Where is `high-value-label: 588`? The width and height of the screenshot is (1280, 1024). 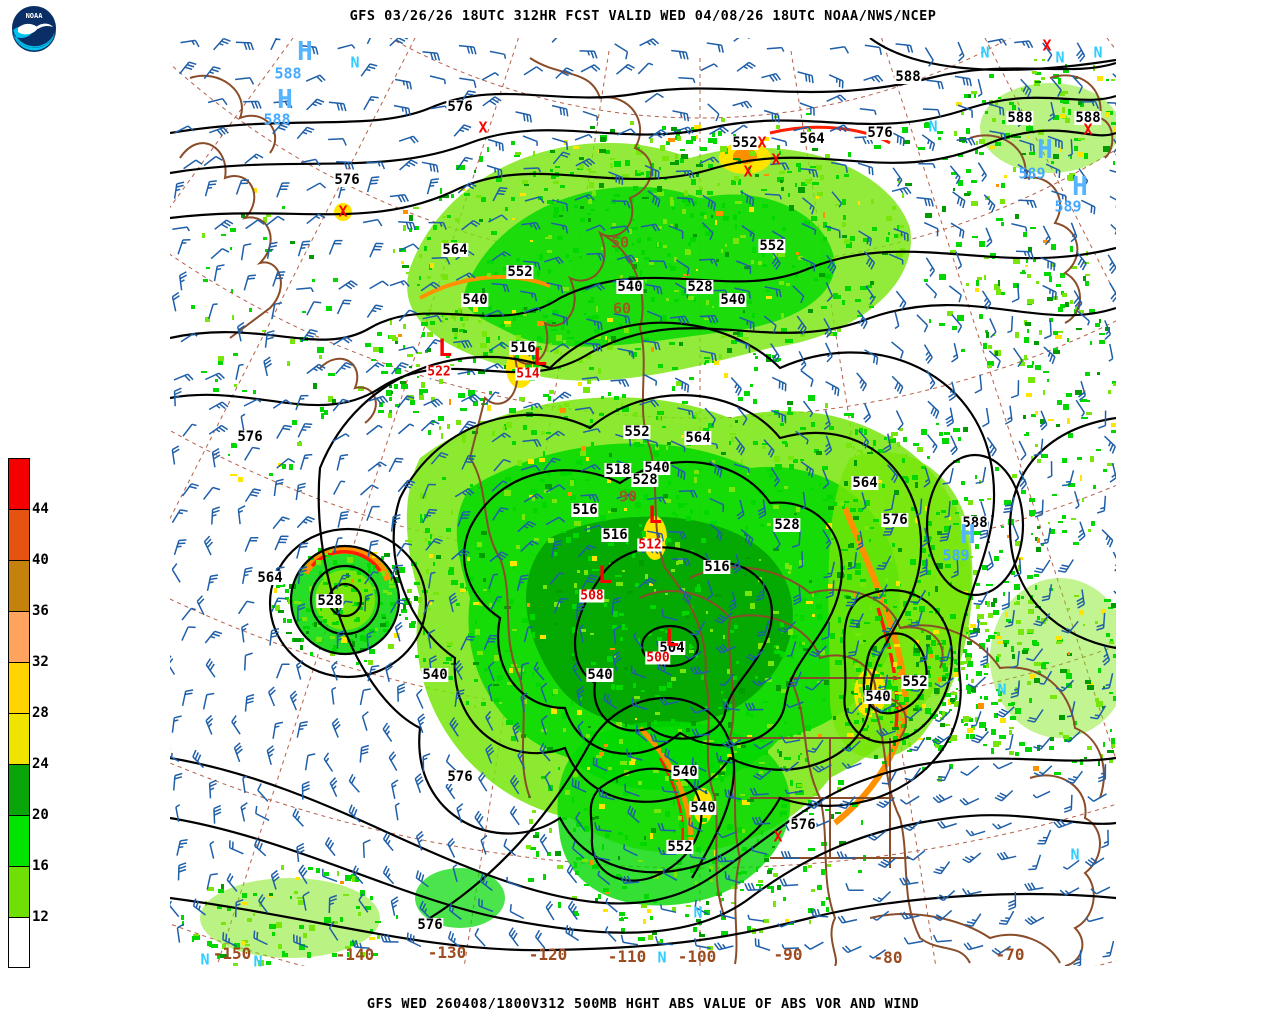 high-value-label: 588 is located at coordinates (288, 73).